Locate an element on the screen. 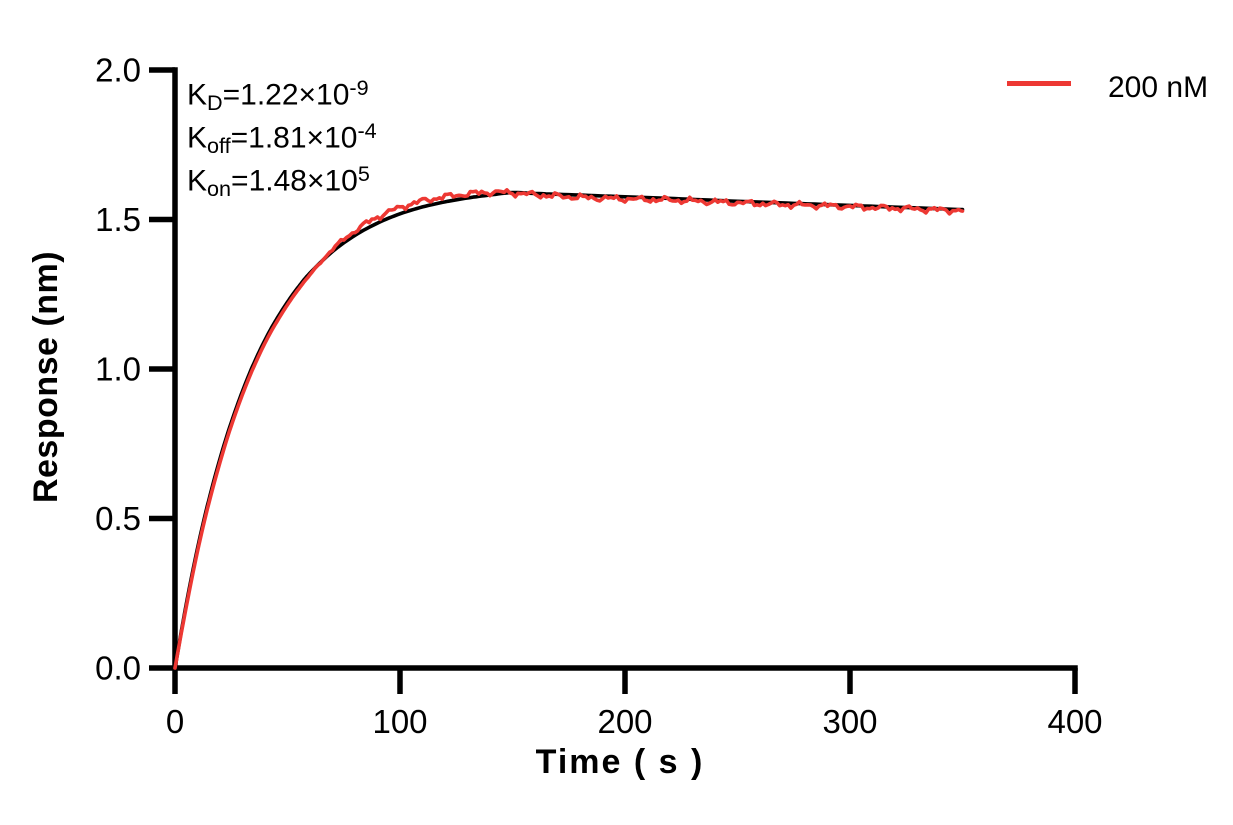 The image size is (1233, 825). y-tick-label: 1.0 is located at coordinates (118, 369).